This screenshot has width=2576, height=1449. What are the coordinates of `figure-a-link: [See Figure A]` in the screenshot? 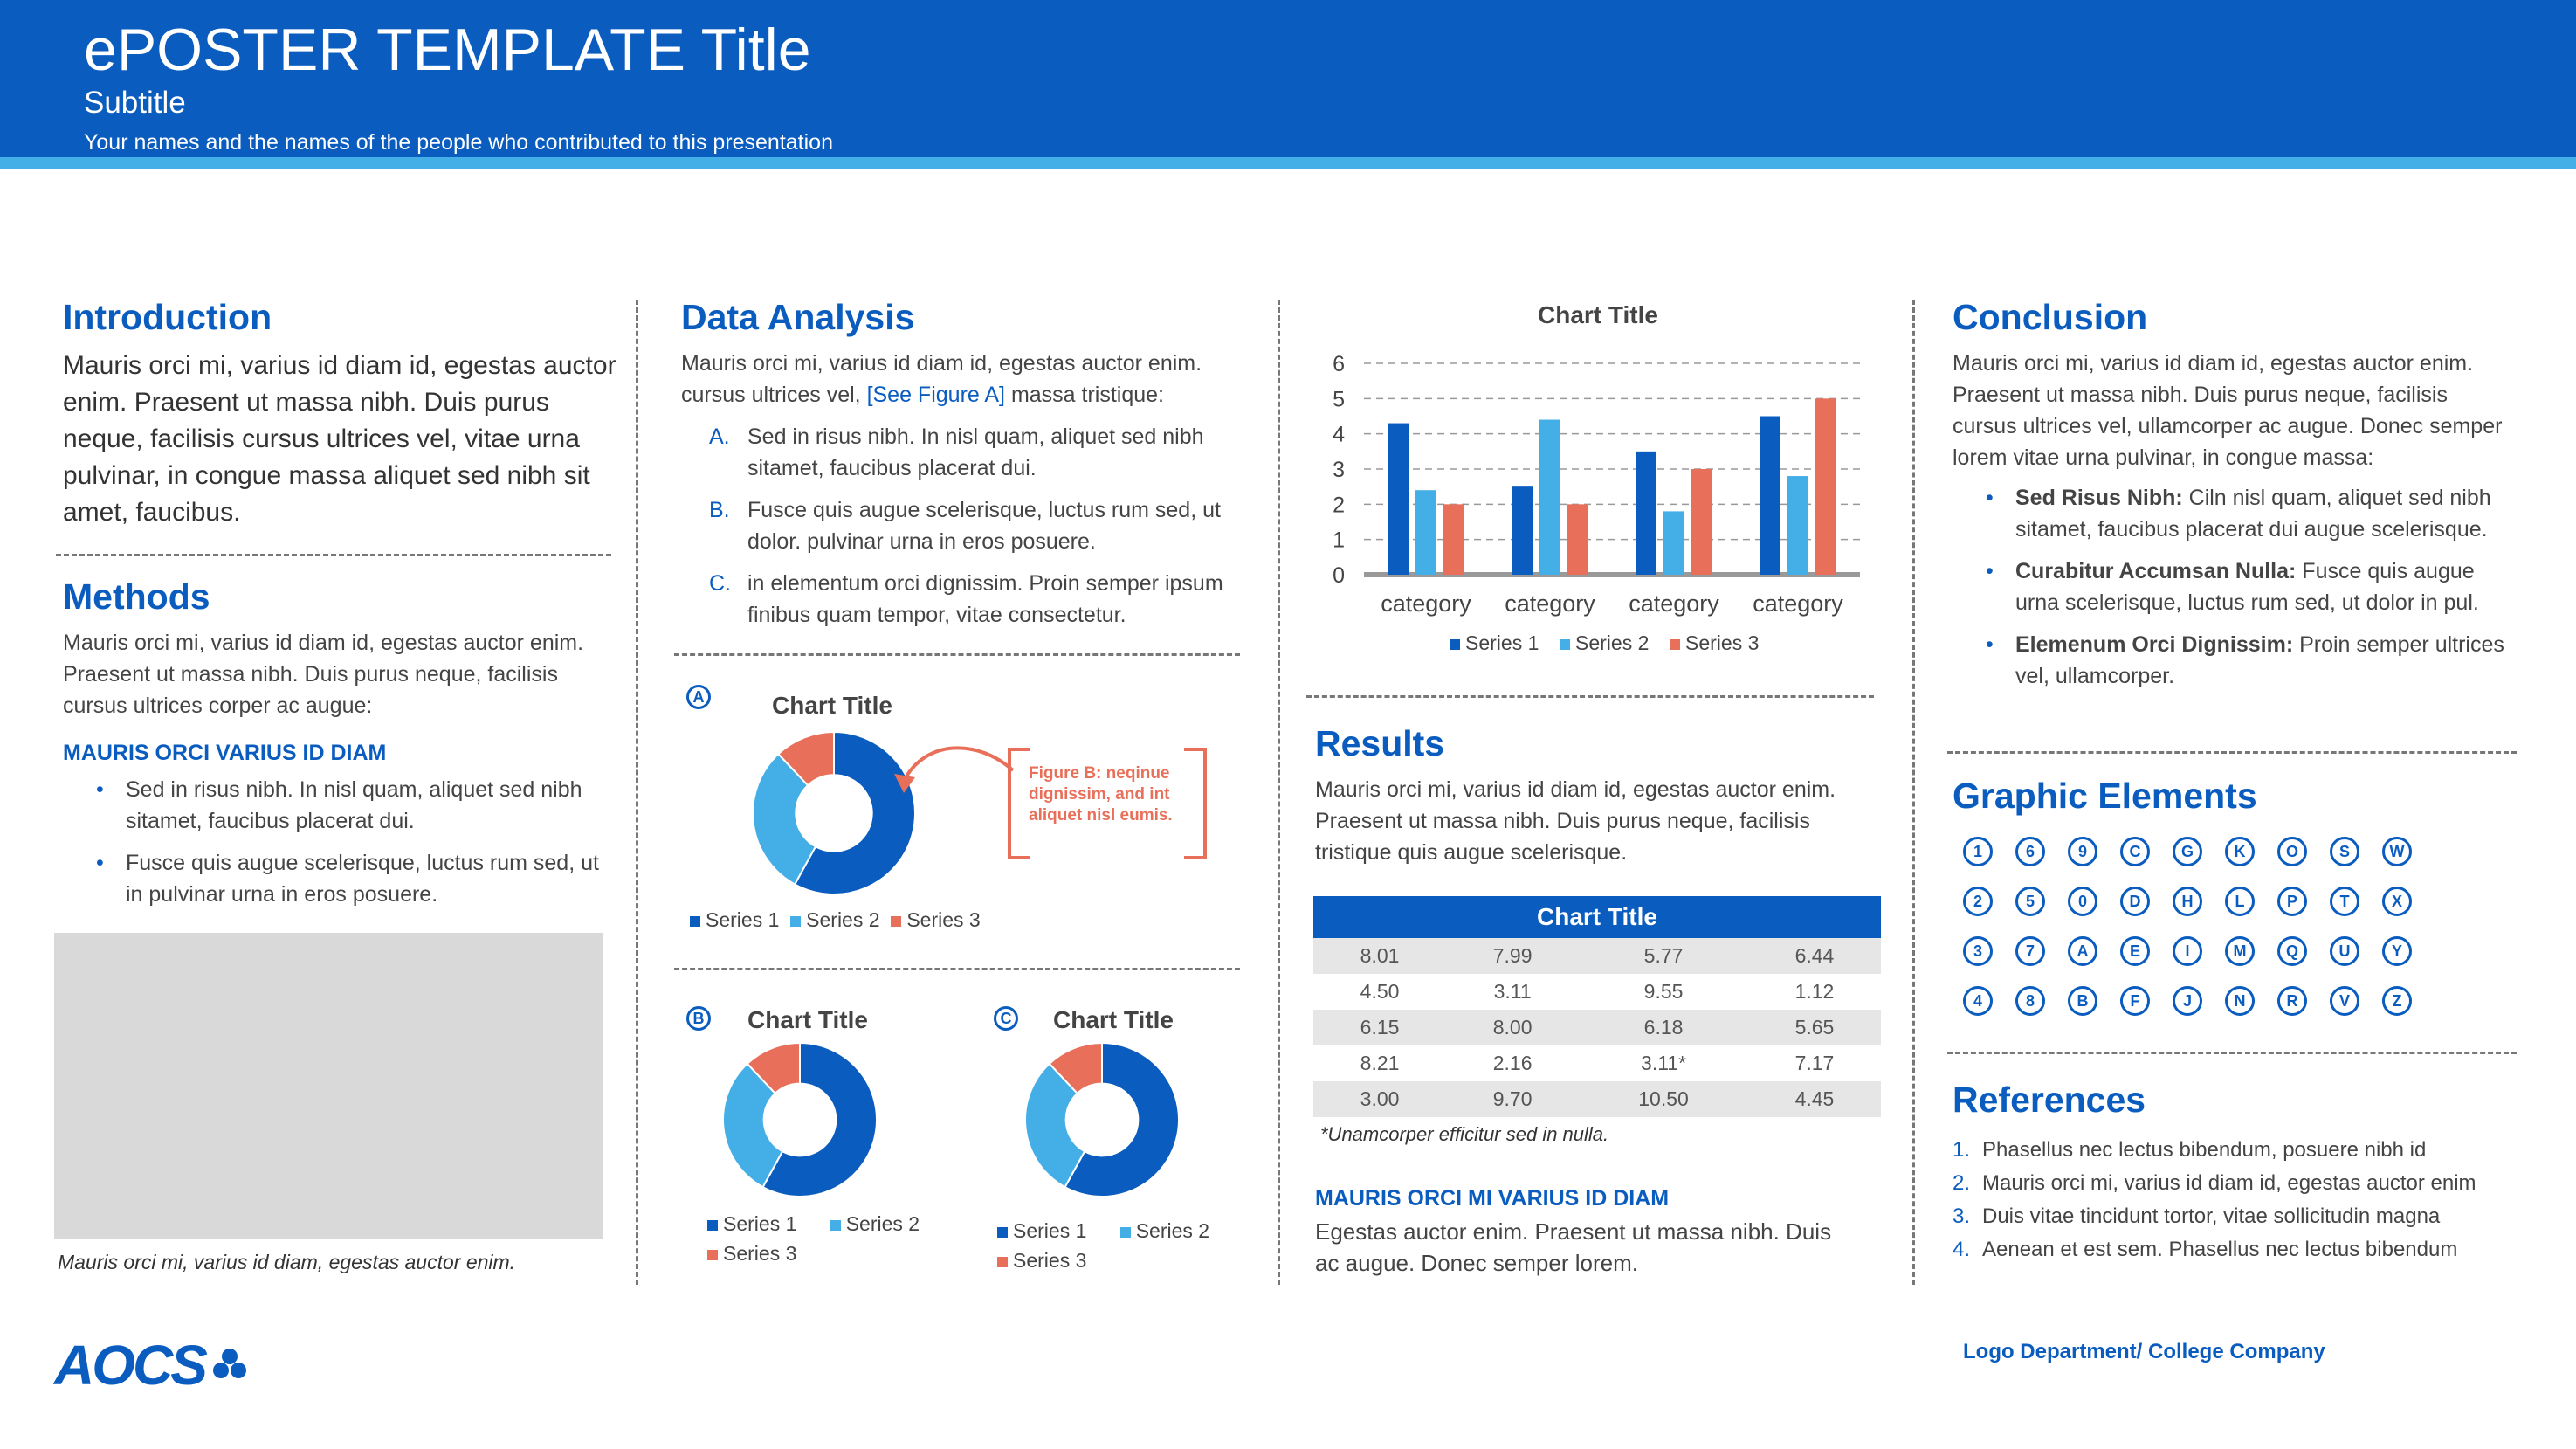 It's located at (935, 395).